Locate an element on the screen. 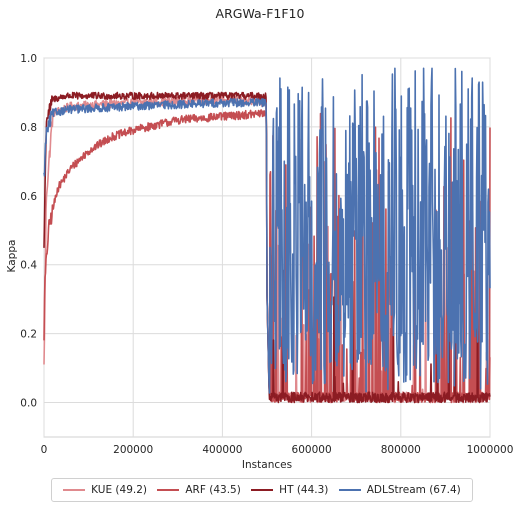 This screenshot has height=506, width=519. y-tick-label-1: 0.2 is located at coordinates (28, 335).